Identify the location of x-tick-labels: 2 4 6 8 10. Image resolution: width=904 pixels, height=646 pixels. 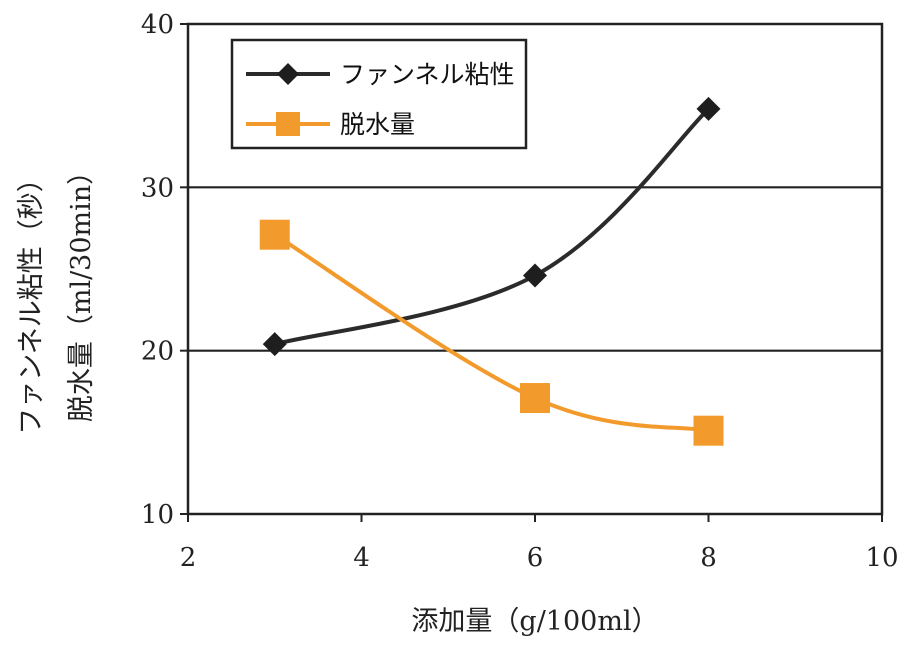
(539, 558).